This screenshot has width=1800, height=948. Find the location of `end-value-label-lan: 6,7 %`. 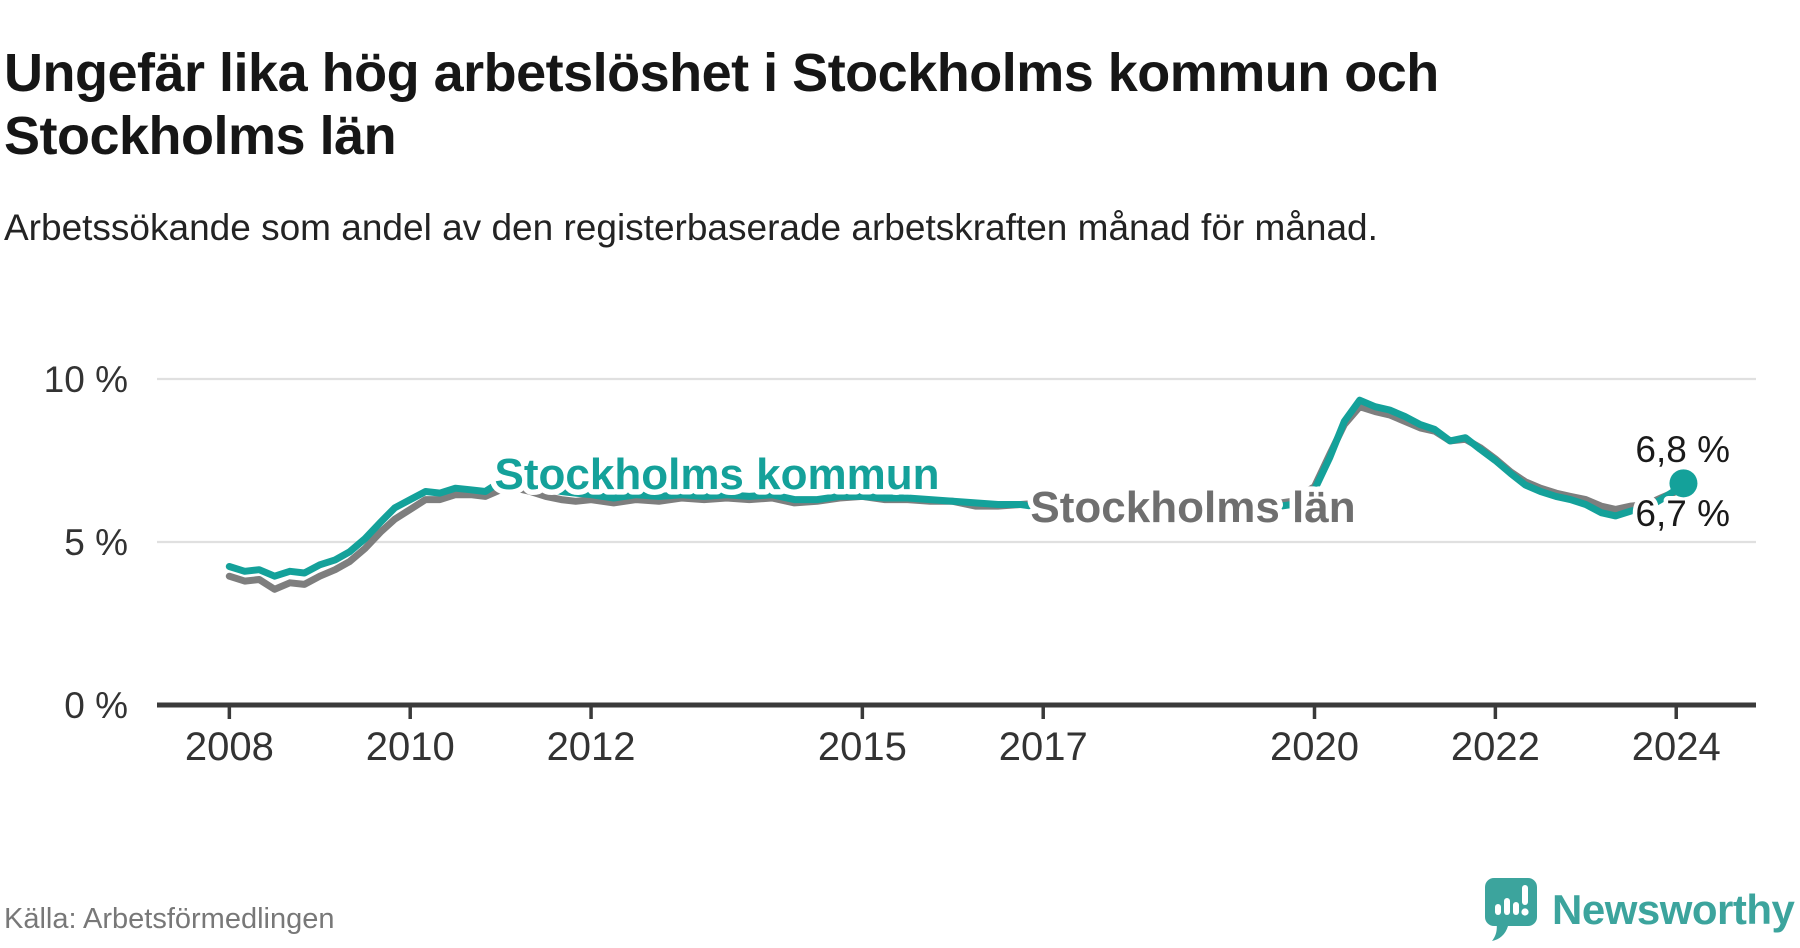

end-value-label-lan: 6,7 % is located at coordinates (1682, 513).